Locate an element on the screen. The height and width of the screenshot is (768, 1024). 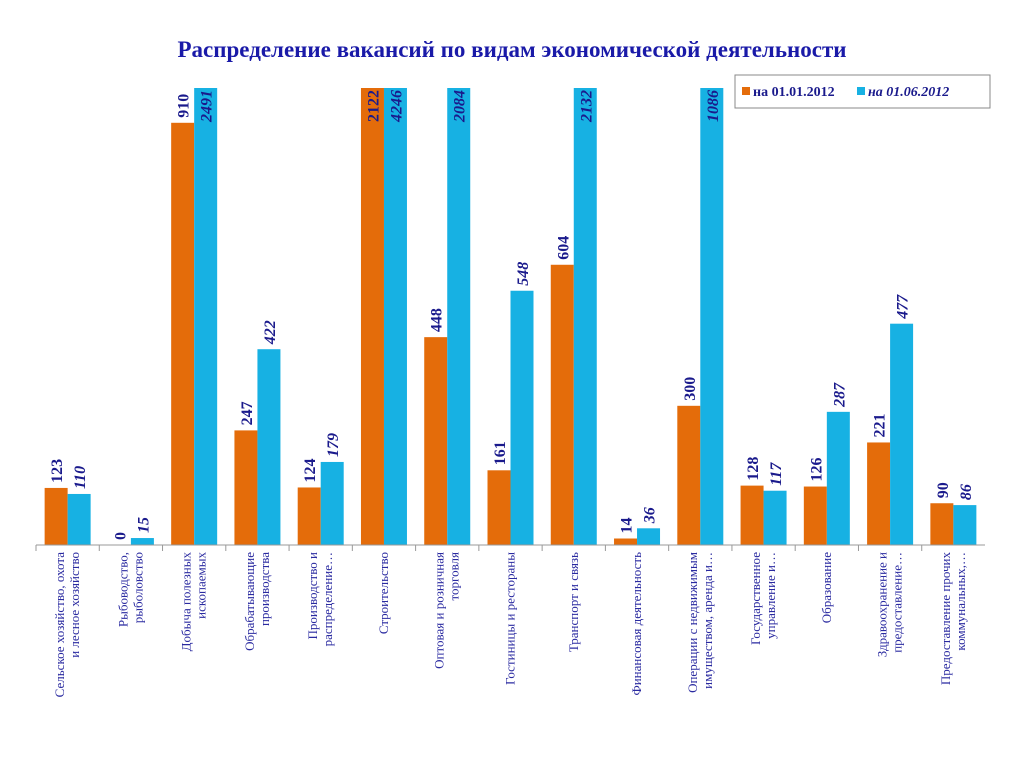
data-label: 2084 is located at coordinates (460, 106).